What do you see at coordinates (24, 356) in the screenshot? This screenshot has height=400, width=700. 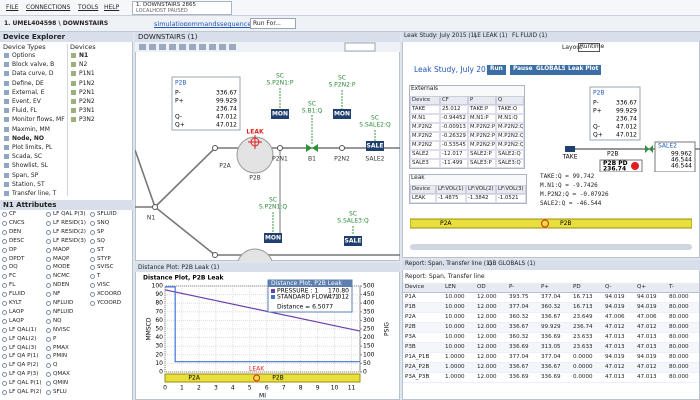 I see `attribute: LF QA P(1)` at bounding box center [24, 356].